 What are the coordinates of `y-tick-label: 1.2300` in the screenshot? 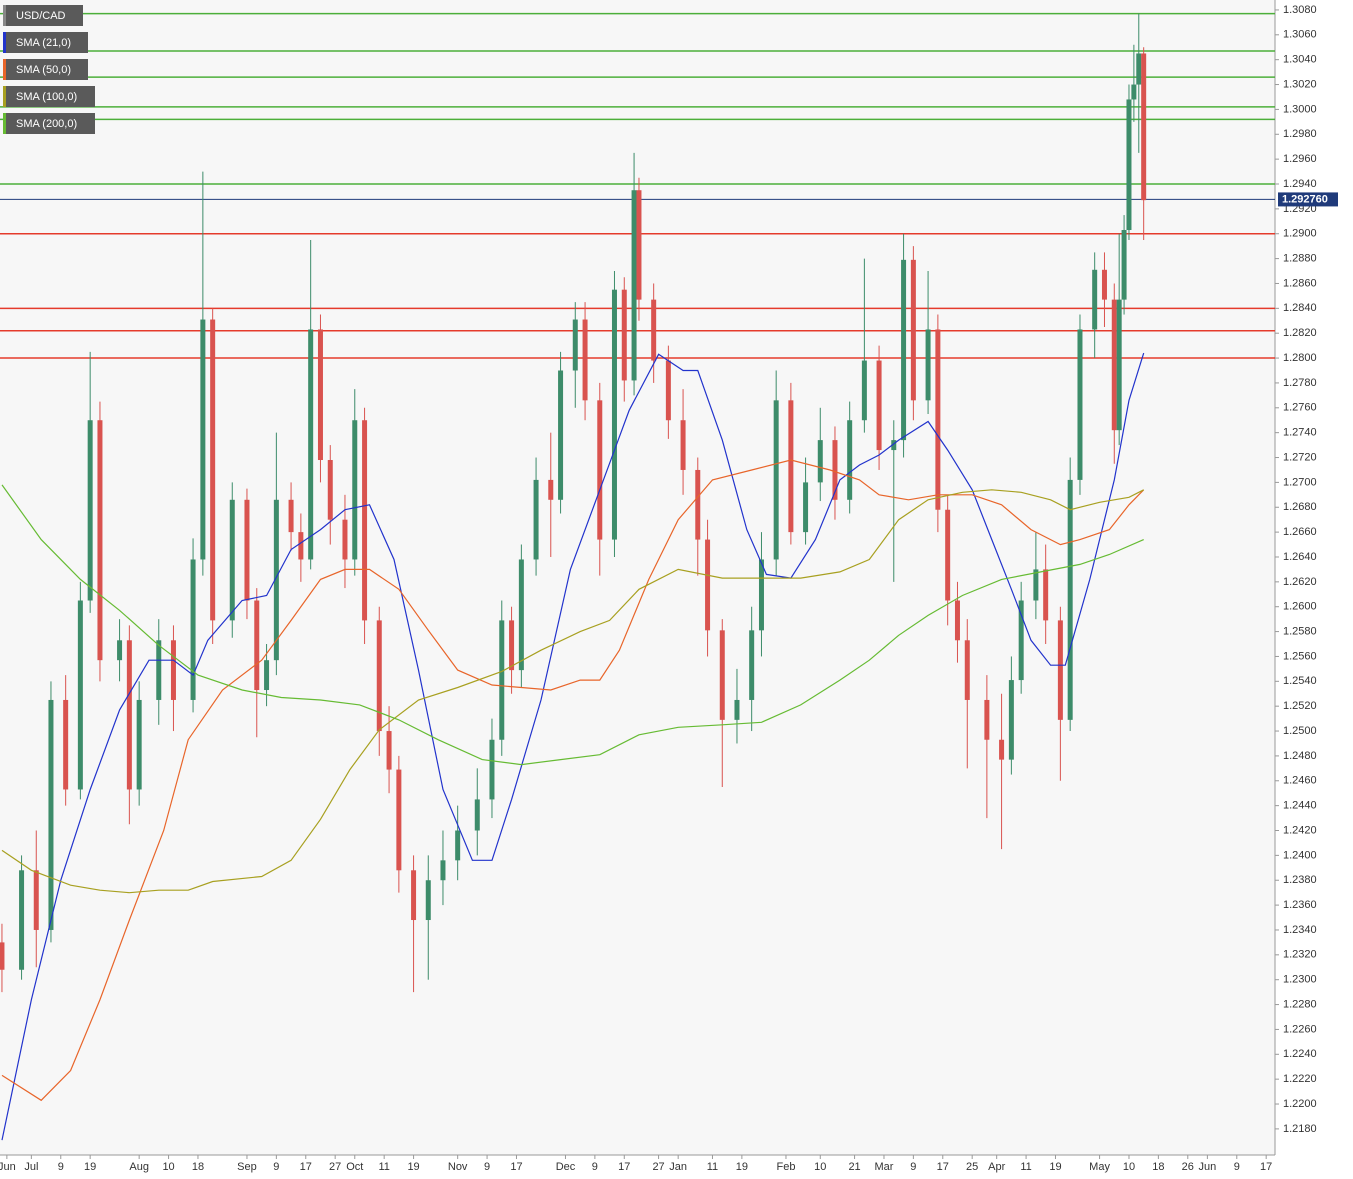 It's located at (1300, 980).